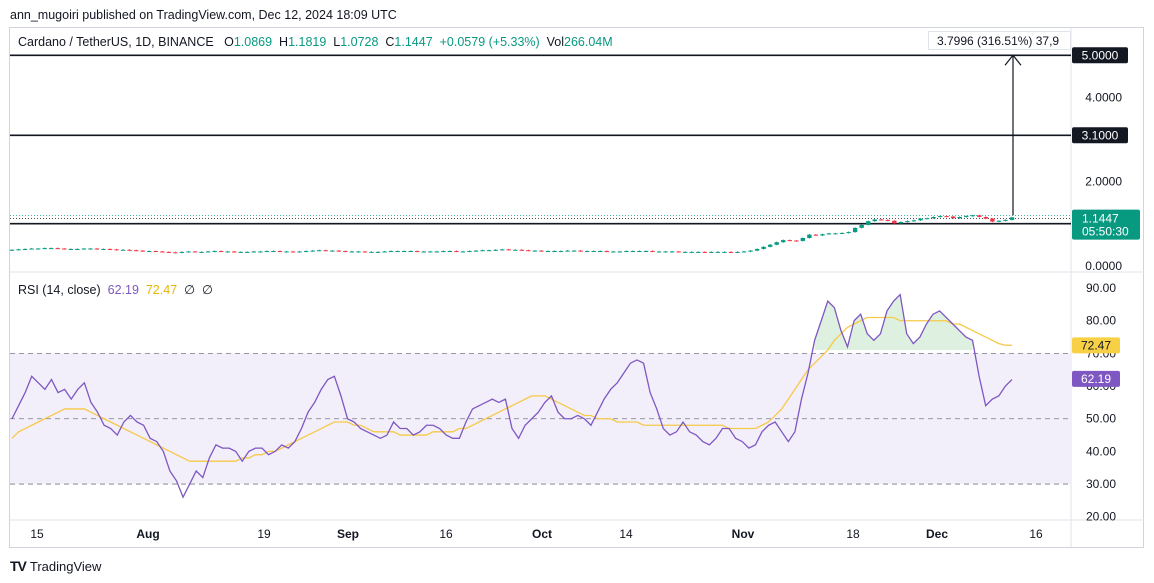  What do you see at coordinates (743, 534) in the screenshot?
I see `time-tick-label: Nov` at bounding box center [743, 534].